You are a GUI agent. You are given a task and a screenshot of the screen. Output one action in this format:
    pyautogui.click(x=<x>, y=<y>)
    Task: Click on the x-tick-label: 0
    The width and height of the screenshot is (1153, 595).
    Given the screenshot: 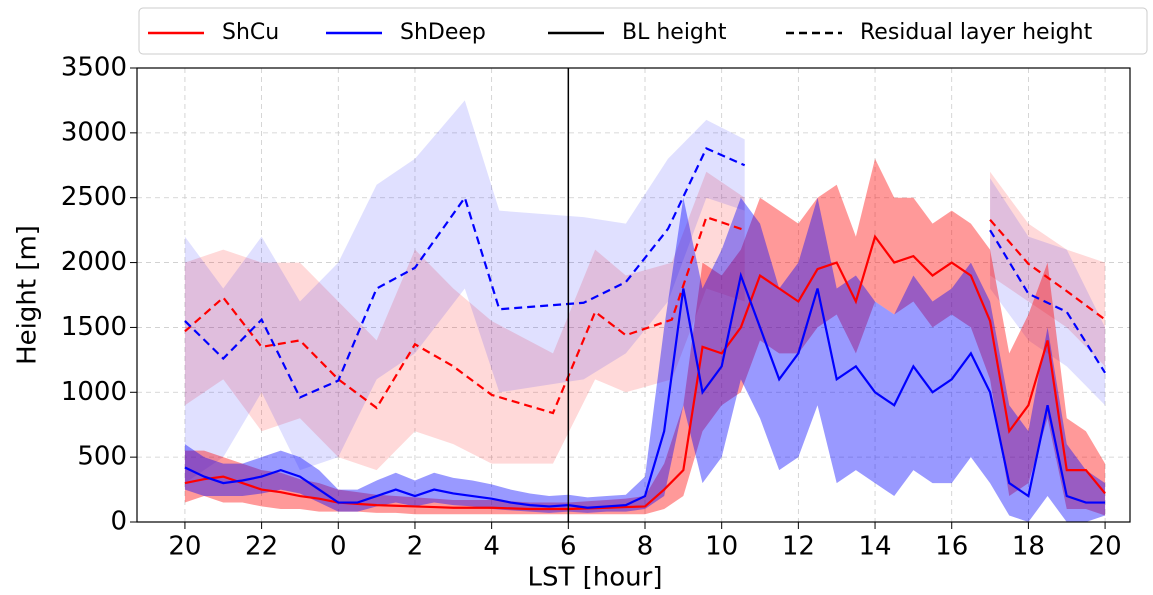 What is the action you would take?
    pyautogui.click(x=338, y=547)
    